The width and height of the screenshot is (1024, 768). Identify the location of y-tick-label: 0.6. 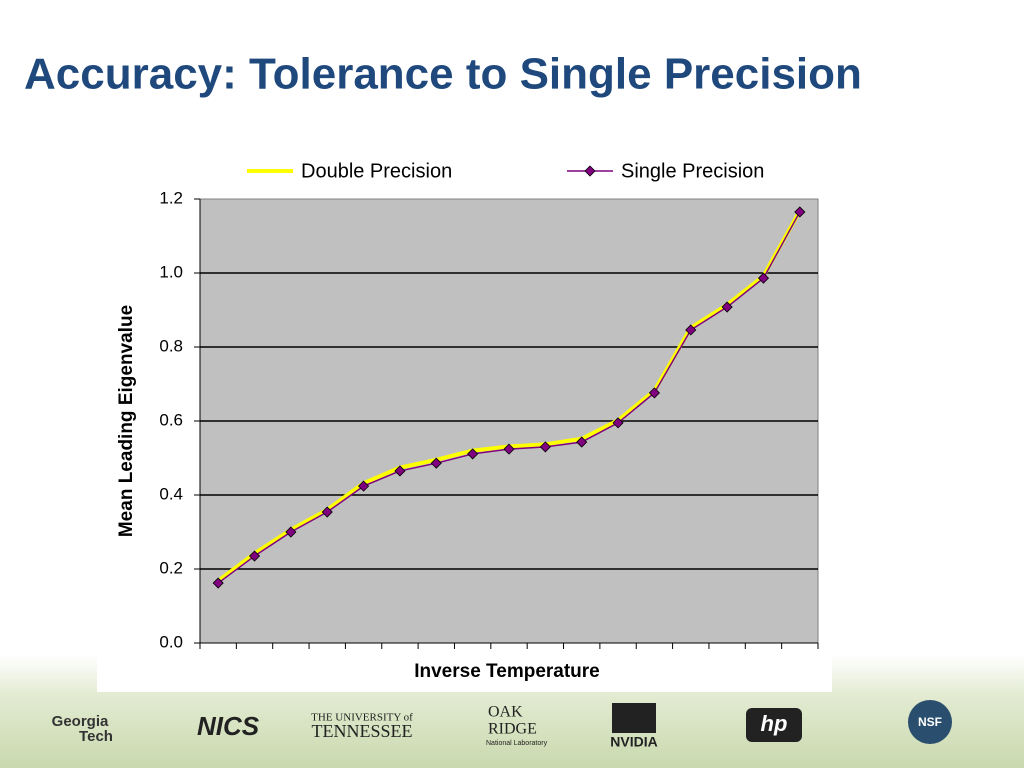
(171, 419).